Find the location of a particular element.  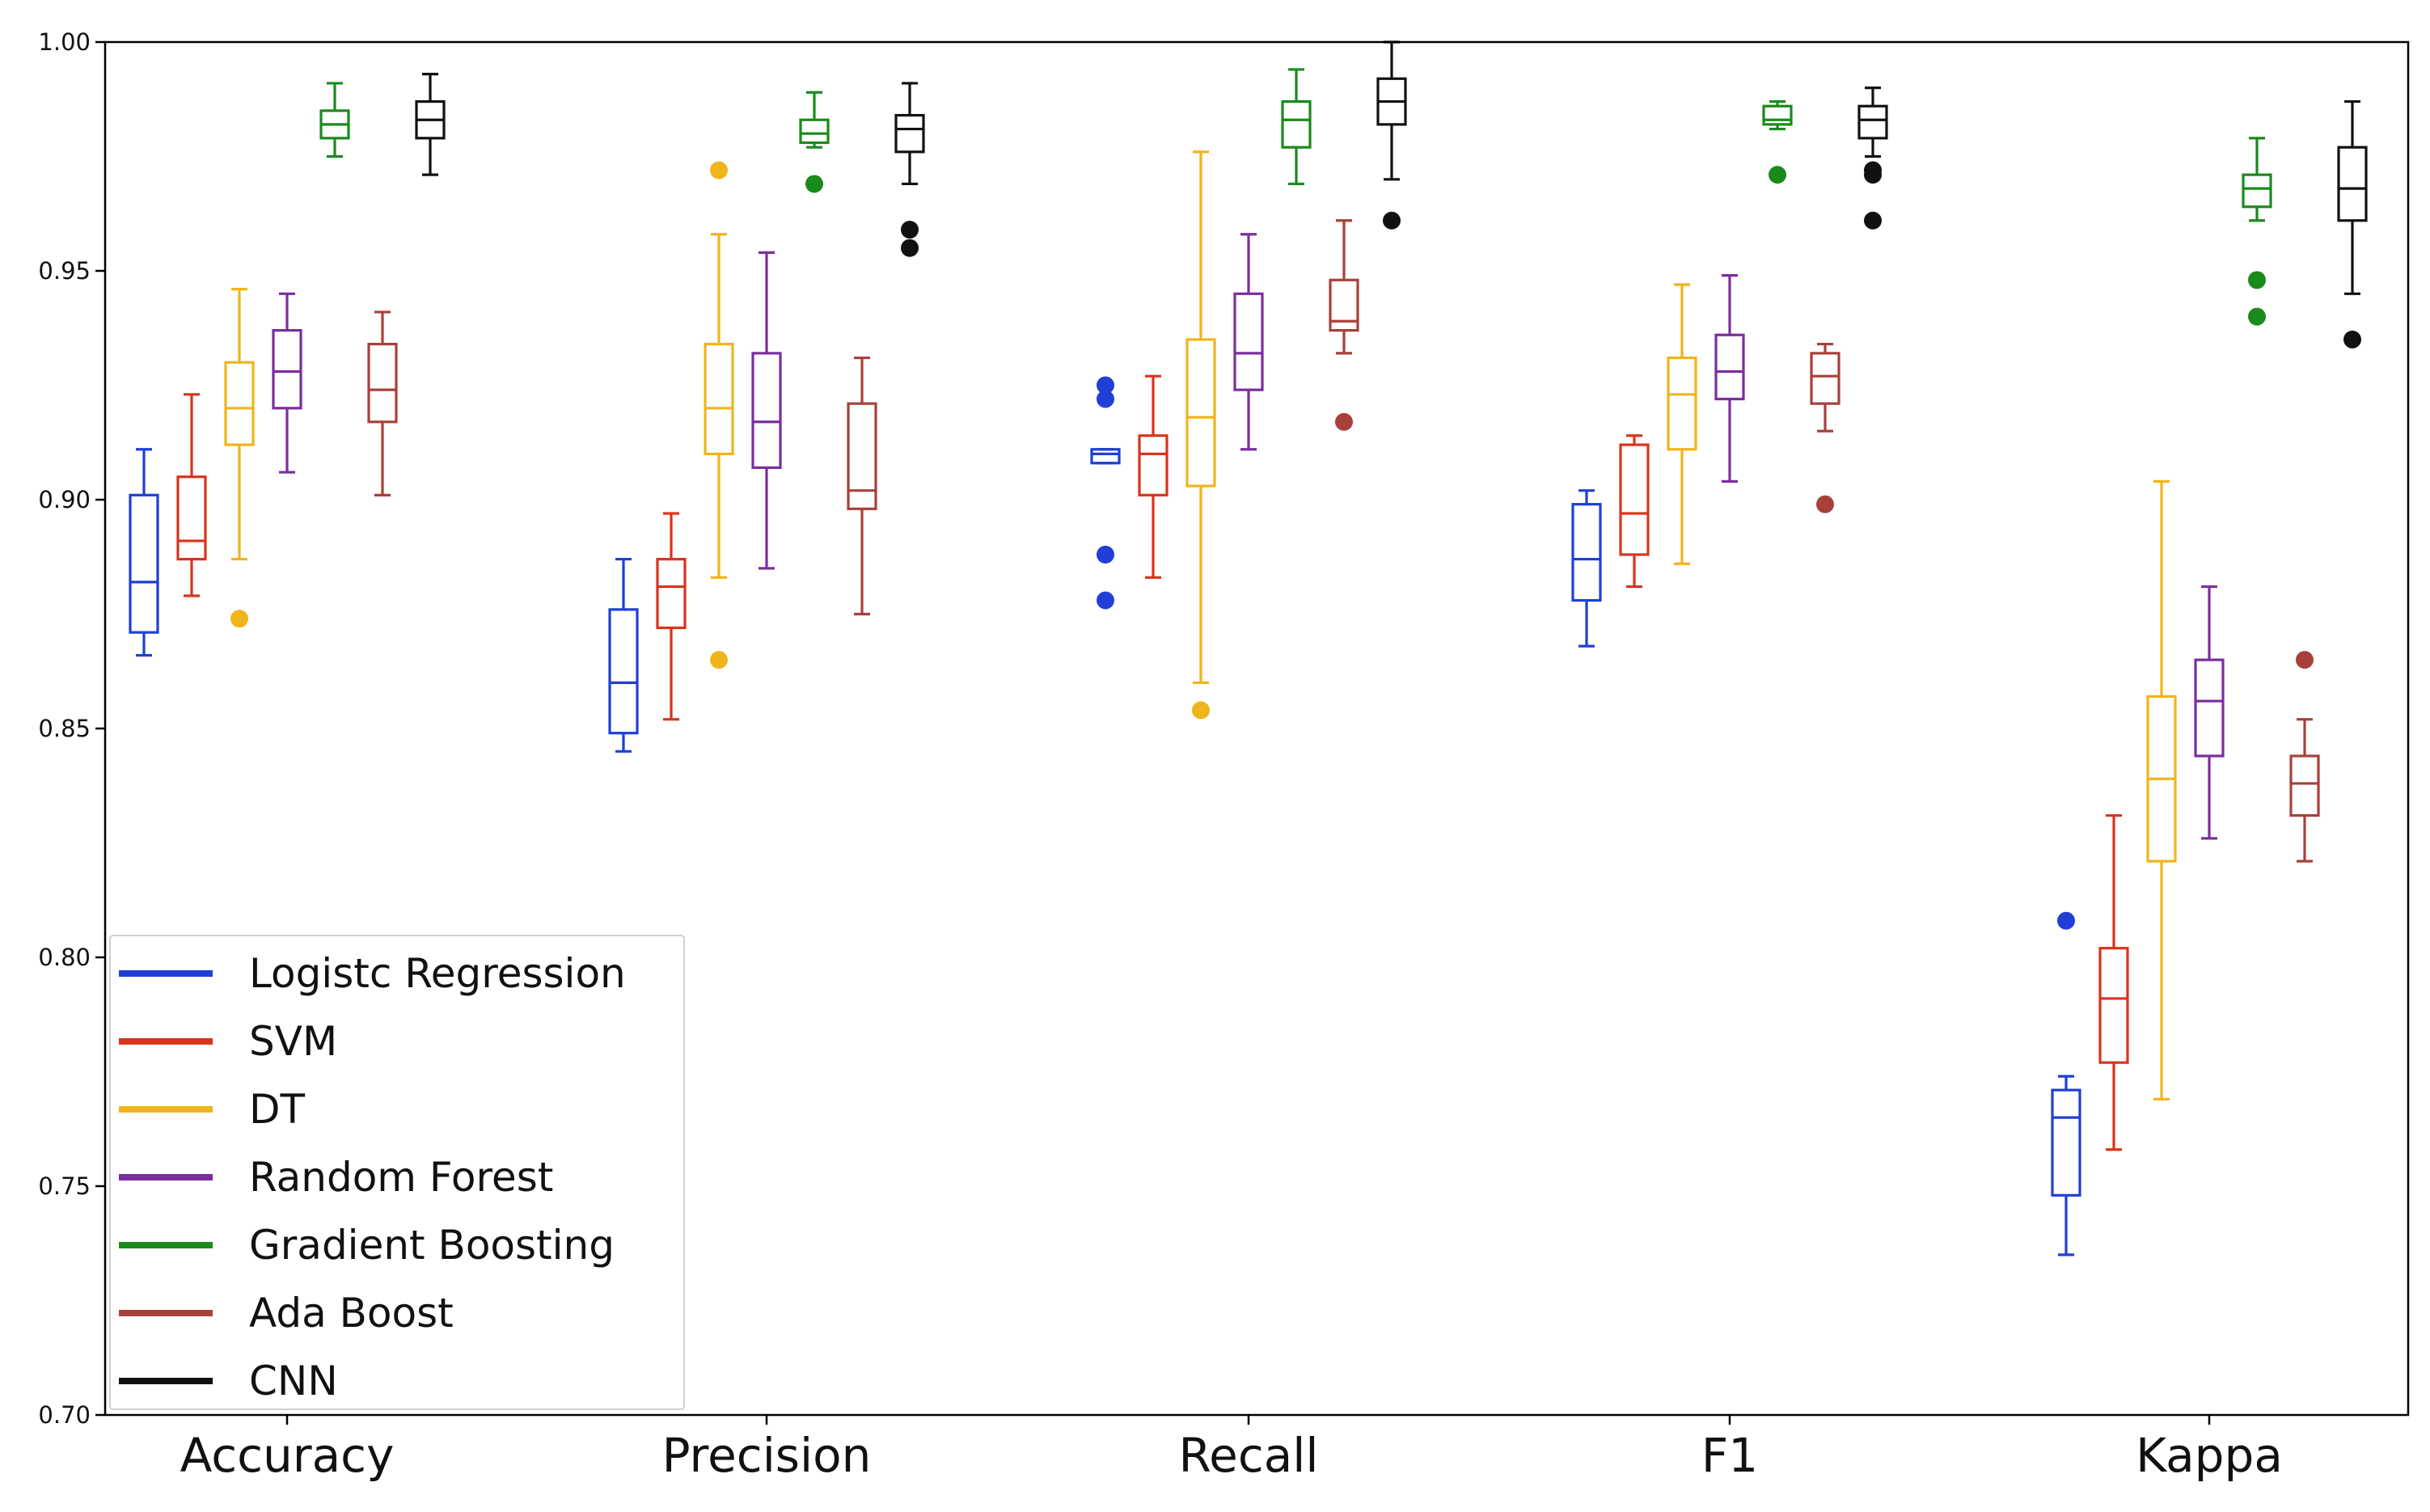

legend-label: Gradient Boosting is located at coordinates (432, 1245).